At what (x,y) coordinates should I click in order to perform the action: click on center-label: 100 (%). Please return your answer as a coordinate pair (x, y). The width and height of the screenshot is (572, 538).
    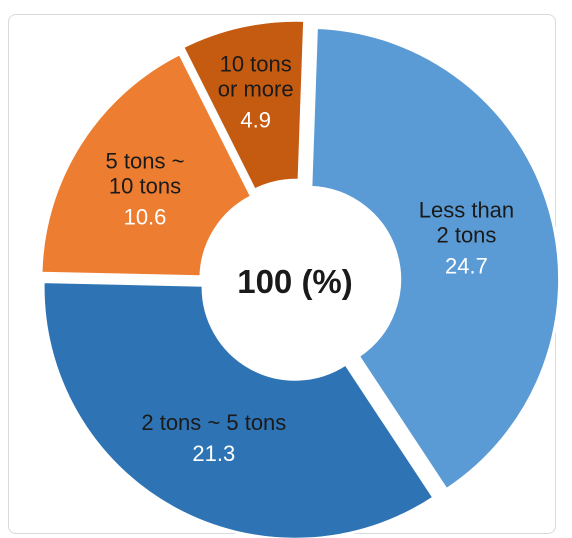
    Looking at the image, I should click on (295, 281).